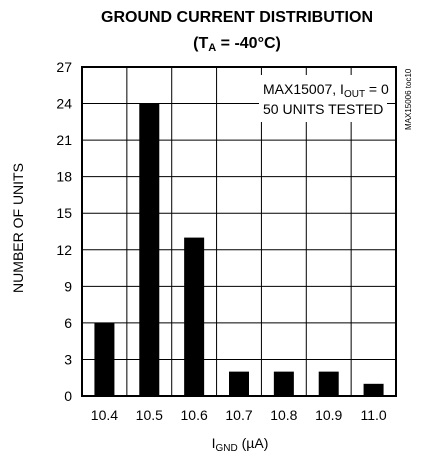 The height and width of the screenshot is (458, 422). What do you see at coordinates (240, 444) in the screenshot?
I see `x-axis-label: IGND (µA)` at bounding box center [240, 444].